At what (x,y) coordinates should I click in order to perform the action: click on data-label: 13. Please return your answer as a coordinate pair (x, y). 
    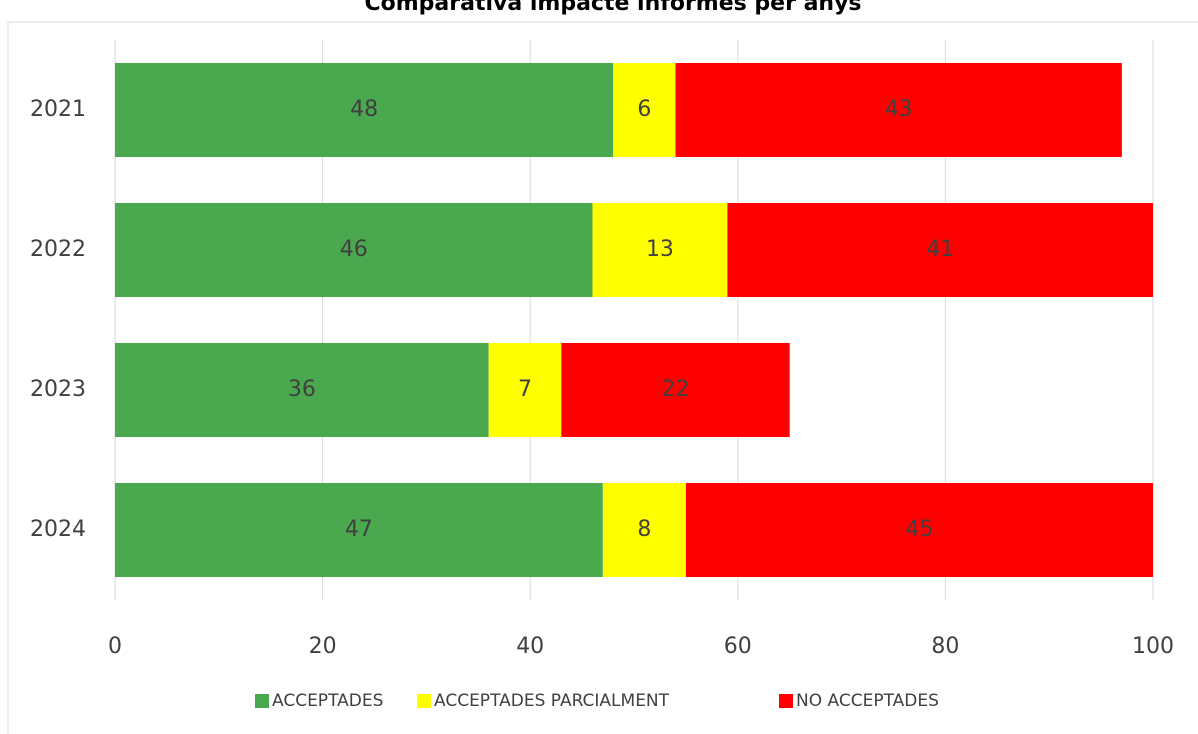
    Looking at the image, I should click on (660, 249).